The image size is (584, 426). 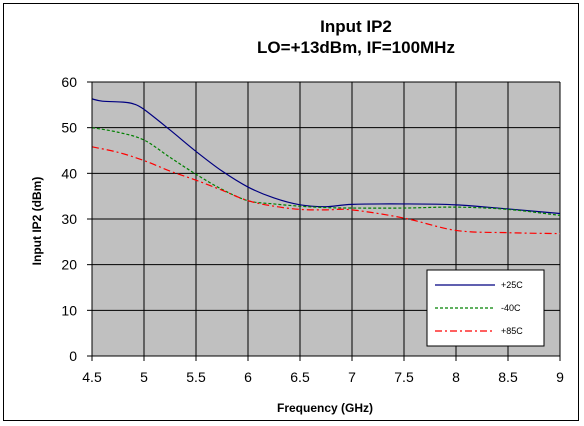 What do you see at coordinates (69, 173) in the screenshot?
I see `y-tick-label: 40` at bounding box center [69, 173].